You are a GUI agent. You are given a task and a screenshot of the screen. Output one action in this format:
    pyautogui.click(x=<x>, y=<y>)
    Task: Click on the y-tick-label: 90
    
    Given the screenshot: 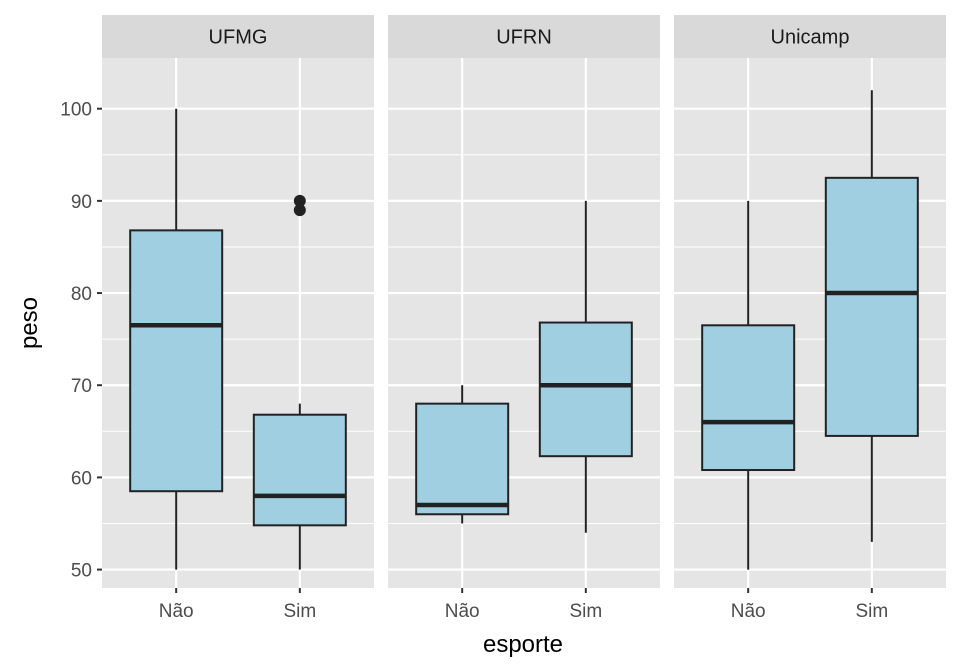 What is the action you would take?
    pyautogui.click(x=81, y=202)
    